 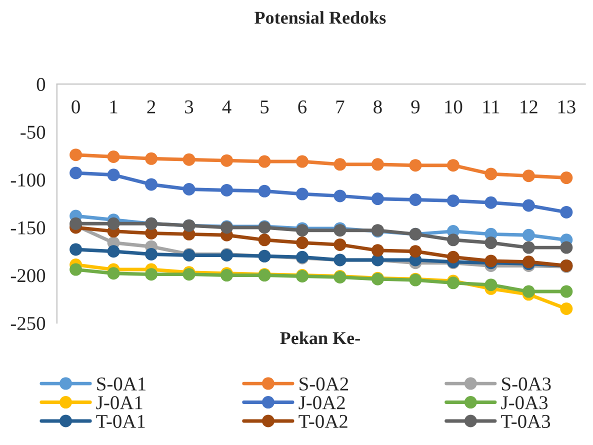 What do you see at coordinates (453, 107) in the screenshot?
I see `x-tick-label: 10` at bounding box center [453, 107].